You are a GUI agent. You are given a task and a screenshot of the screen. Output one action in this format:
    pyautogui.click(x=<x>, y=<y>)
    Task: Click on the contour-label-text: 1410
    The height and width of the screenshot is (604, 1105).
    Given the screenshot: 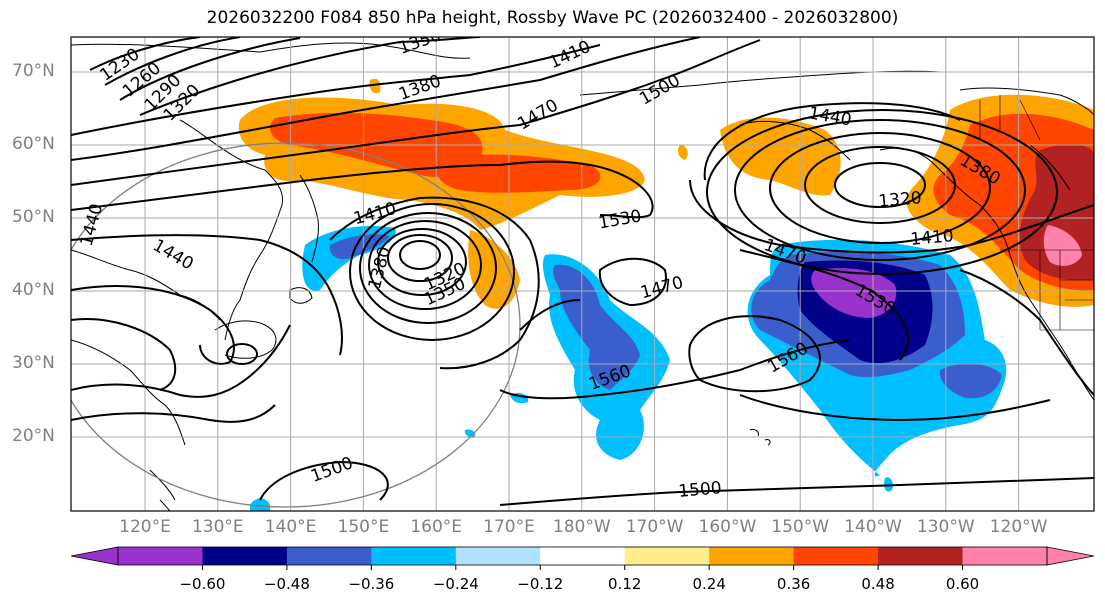 What is the action you would take?
    pyautogui.click(x=932, y=238)
    